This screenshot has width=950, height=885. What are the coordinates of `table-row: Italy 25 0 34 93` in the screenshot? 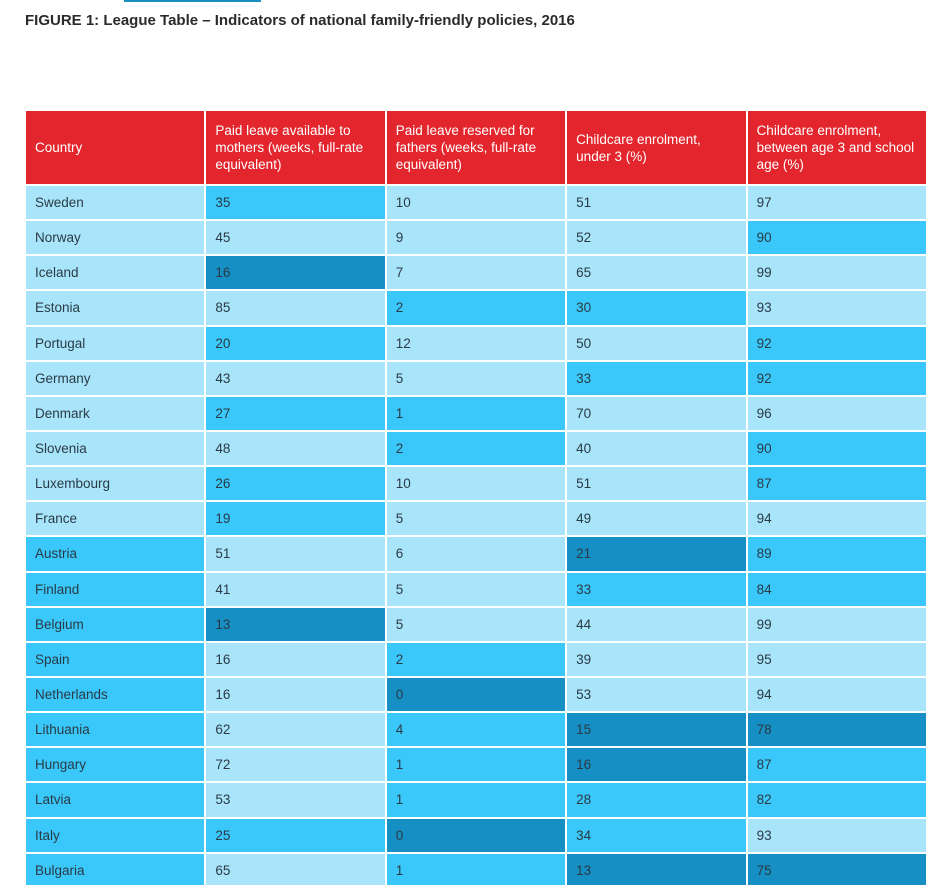 It's located at (475, 835).